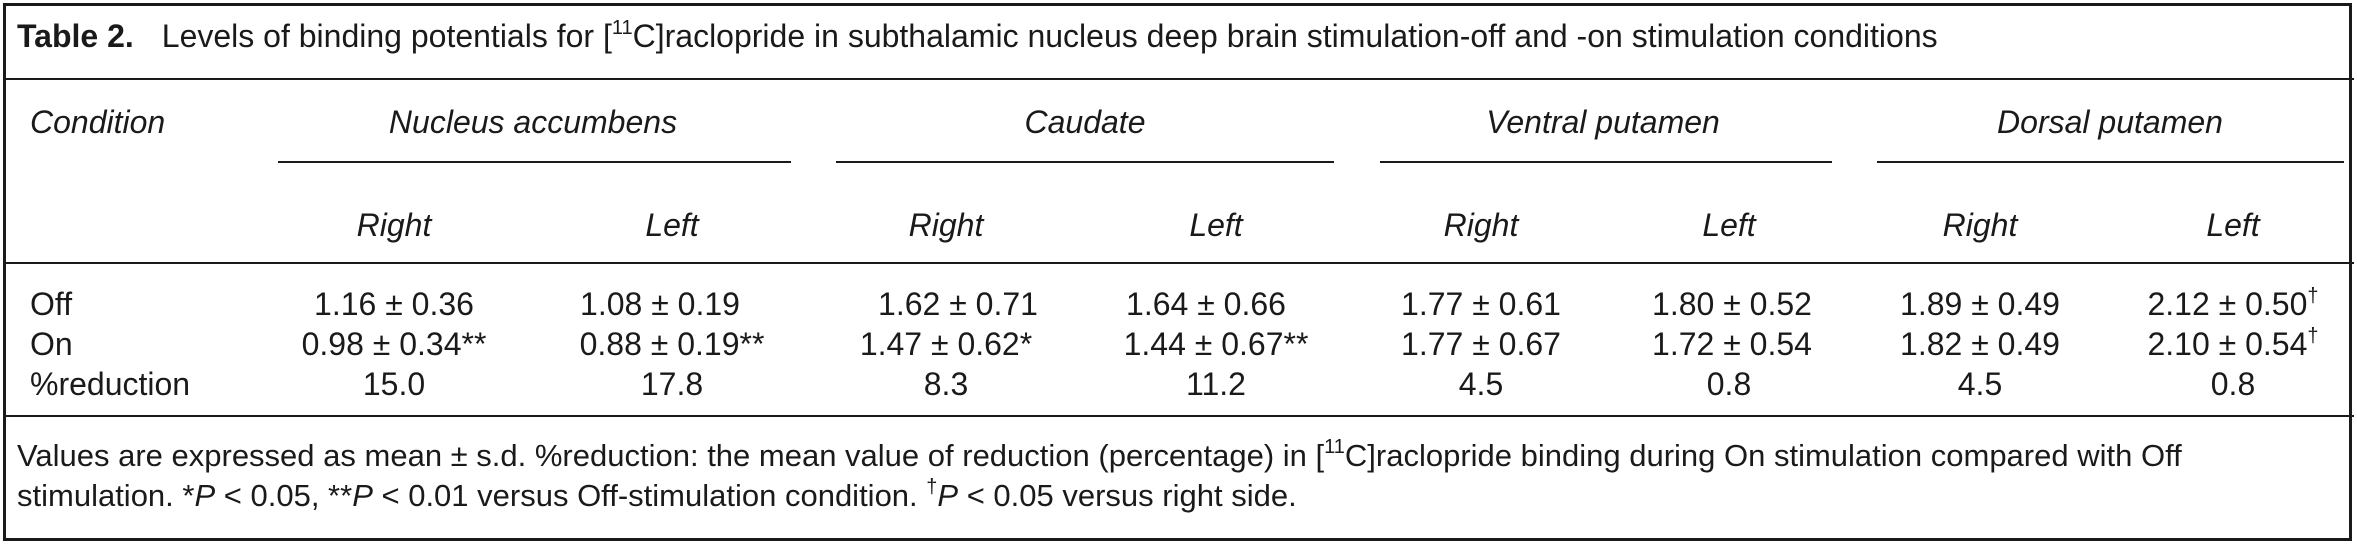 The width and height of the screenshot is (2357, 546). What do you see at coordinates (386, 36) in the screenshot?
I see `caption-text-before: Levels of binding potentials for [` at bounding box center [386, 36].